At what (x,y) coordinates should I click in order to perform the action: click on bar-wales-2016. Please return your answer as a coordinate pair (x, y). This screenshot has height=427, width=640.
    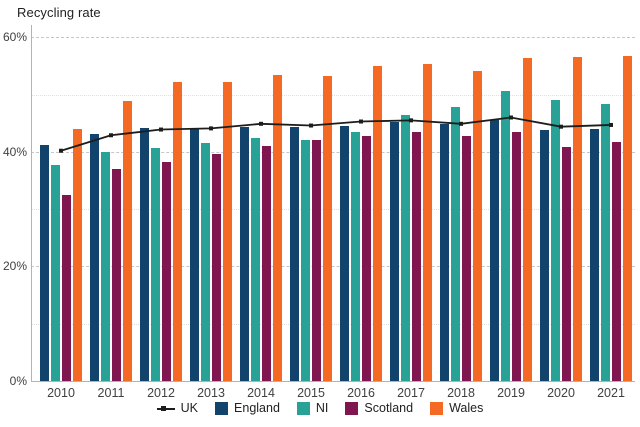
    Looking at the image, I should click on (377, 223).